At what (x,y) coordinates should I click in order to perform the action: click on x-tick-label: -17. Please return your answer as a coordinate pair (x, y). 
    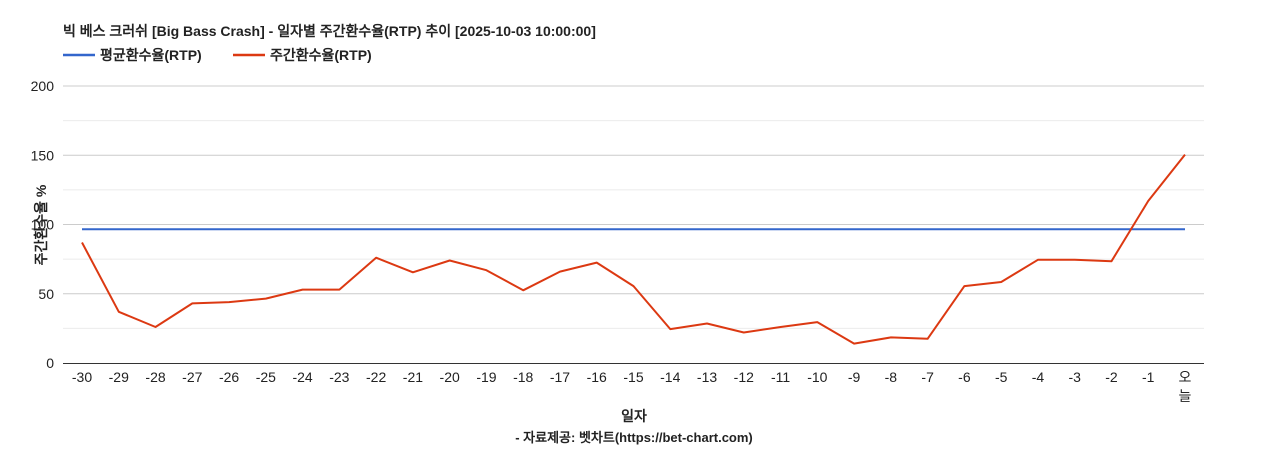
    Looking at the image, I should click on (560, 377).